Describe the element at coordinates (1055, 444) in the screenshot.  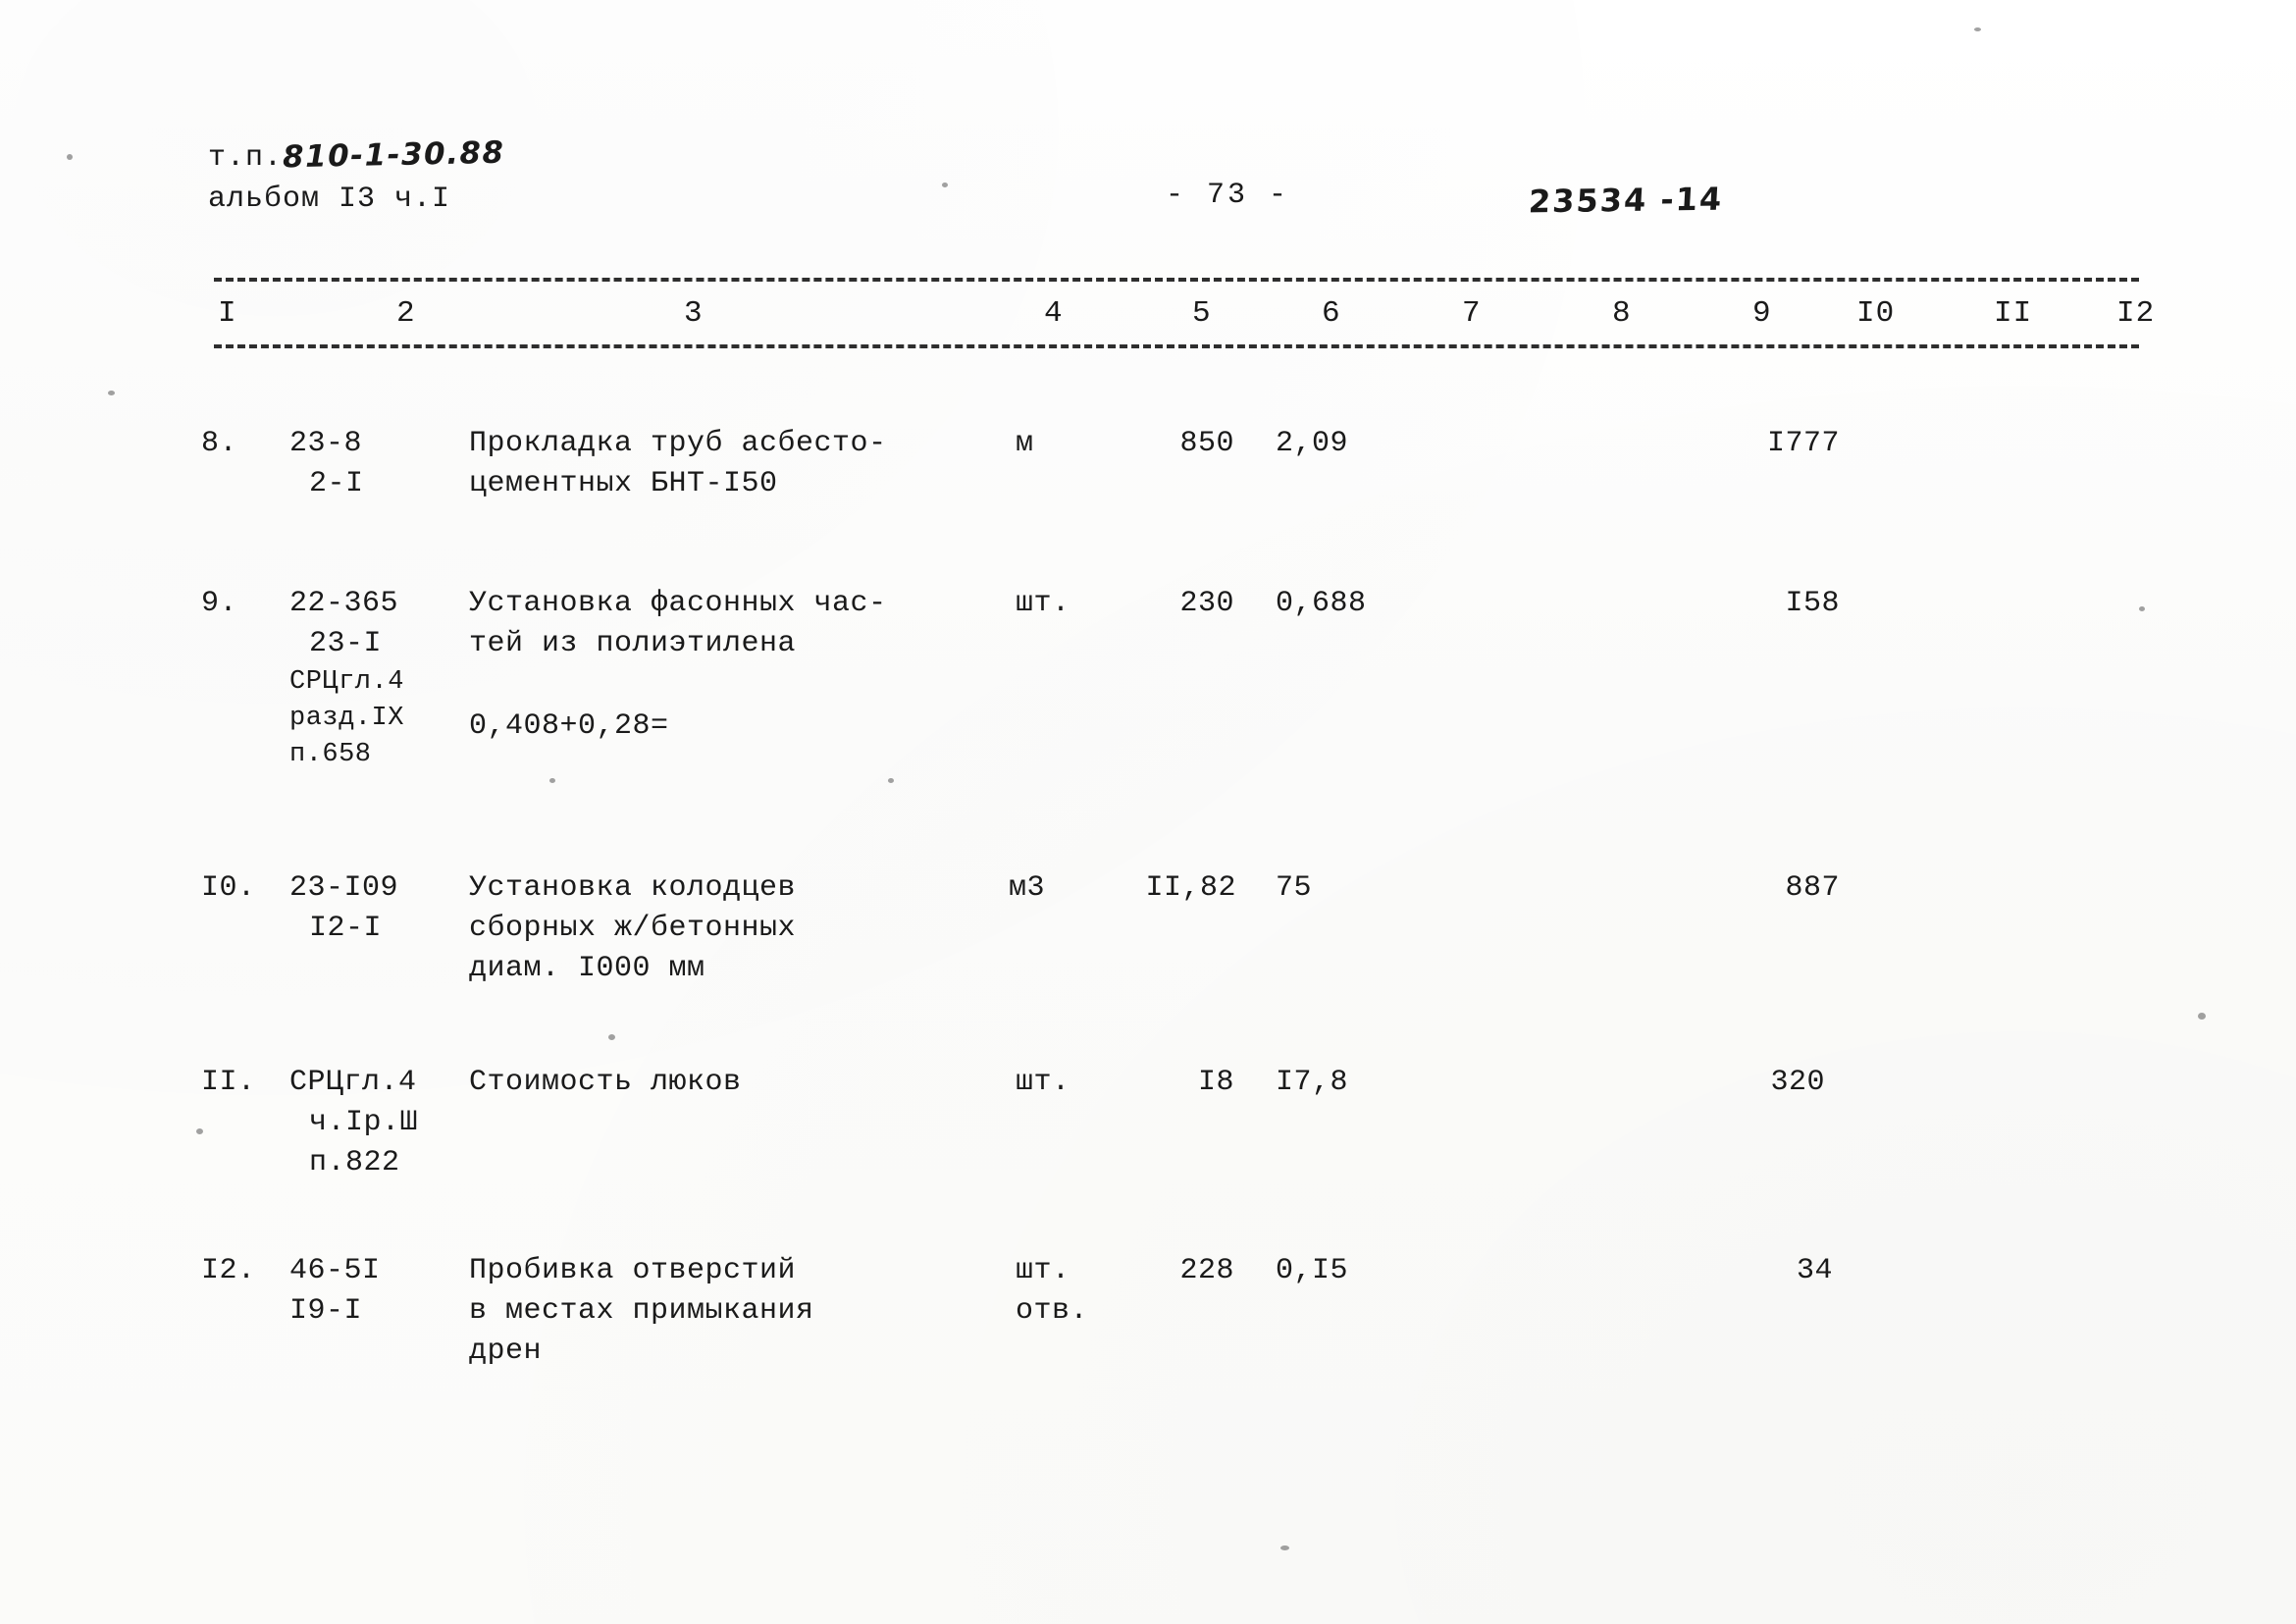
I see `row-unit: м` at that location.